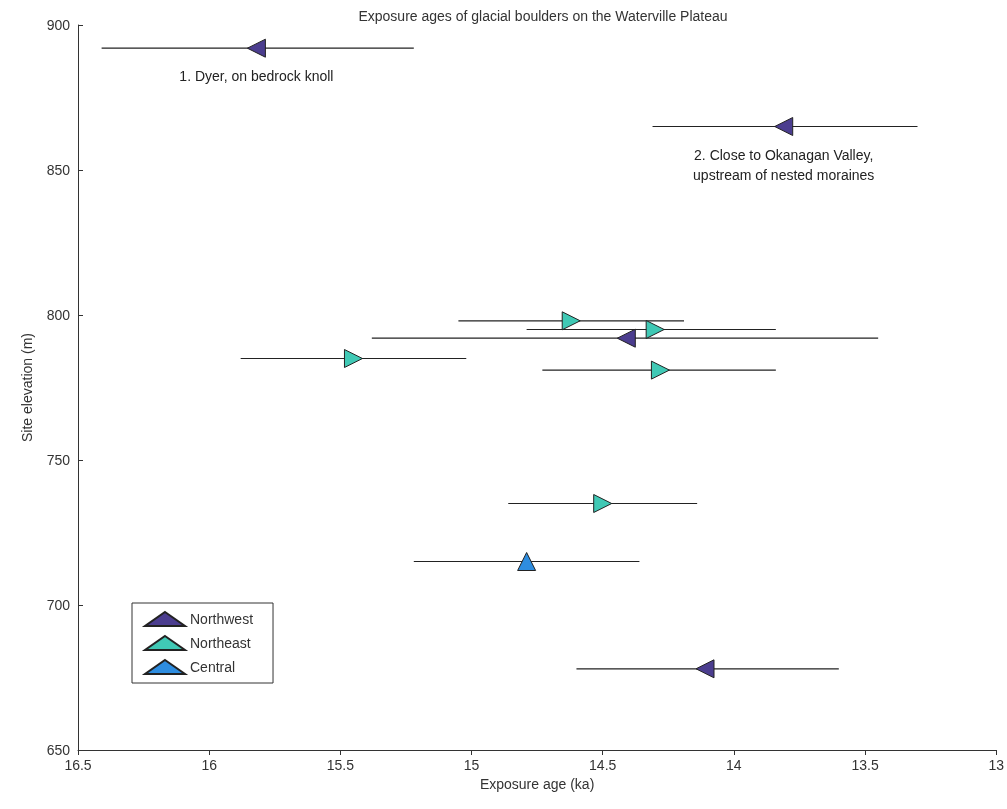 This screenshot has height=809, width=1007. Describe the element at coordinates (784, 164) in the screenshot. I see `annotation: 2. Close to Okanagan Valley, upstream of nested moraines` at that location.